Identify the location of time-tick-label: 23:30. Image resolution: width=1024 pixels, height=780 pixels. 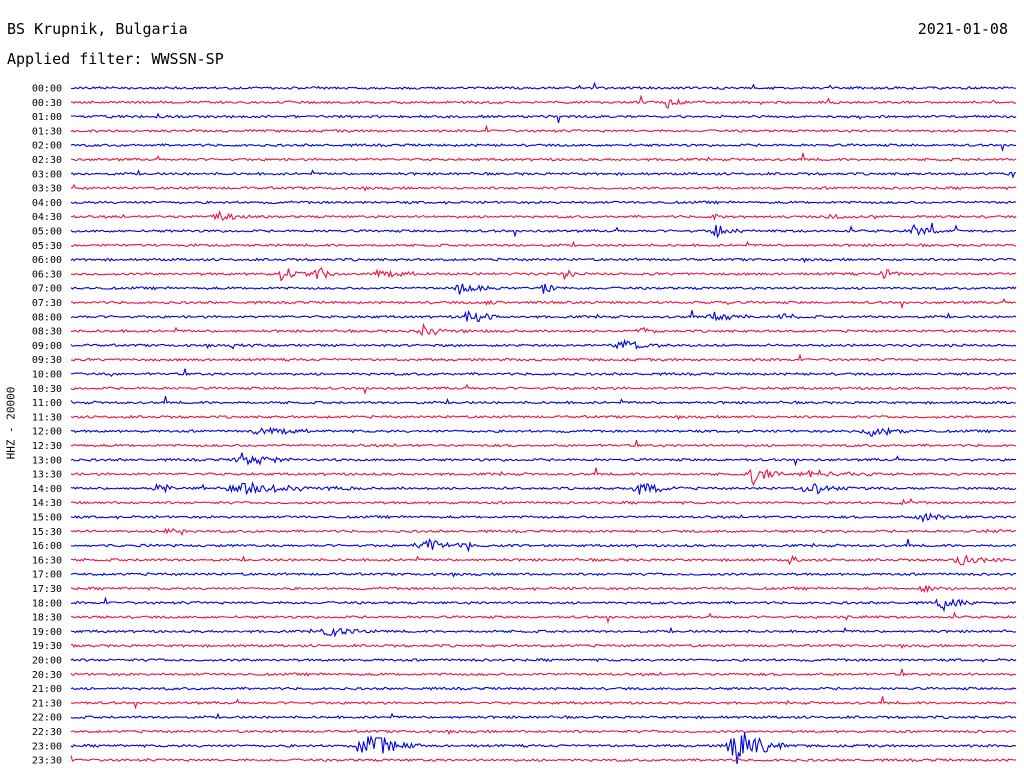
(47, 761).